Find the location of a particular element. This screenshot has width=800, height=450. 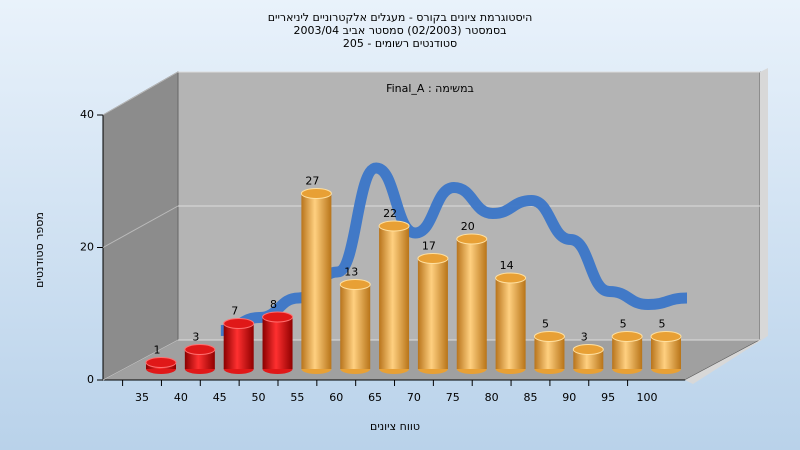

value-label: 17 is located at coordinates (429, 246).